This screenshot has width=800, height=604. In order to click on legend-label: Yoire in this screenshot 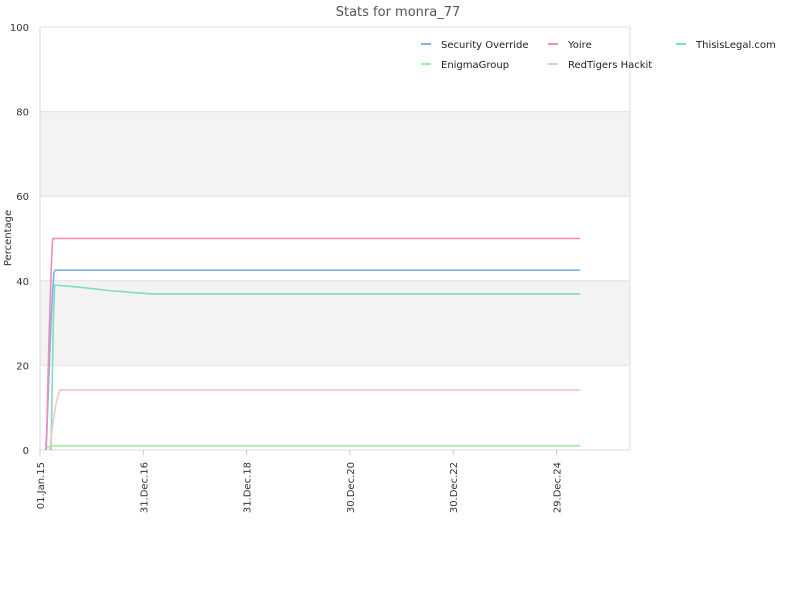, I will do `click(579, 45)`.